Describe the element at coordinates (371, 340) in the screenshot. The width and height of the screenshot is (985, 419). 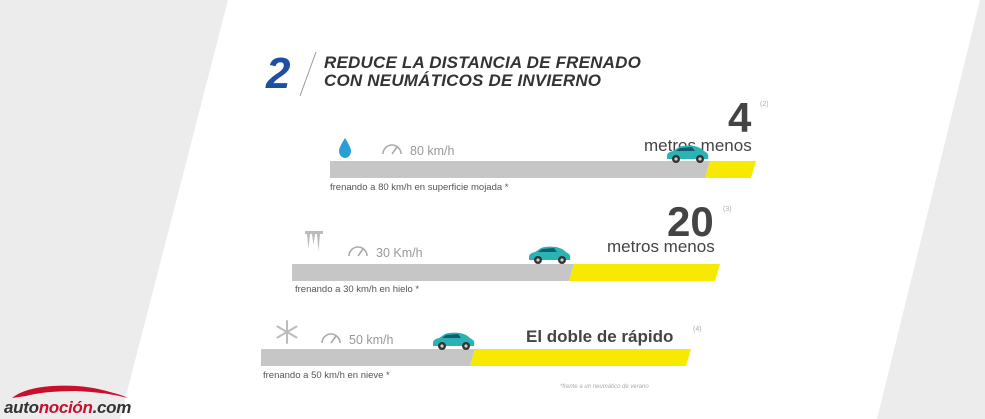
I see `speed-label: 50 km/h` at that location.